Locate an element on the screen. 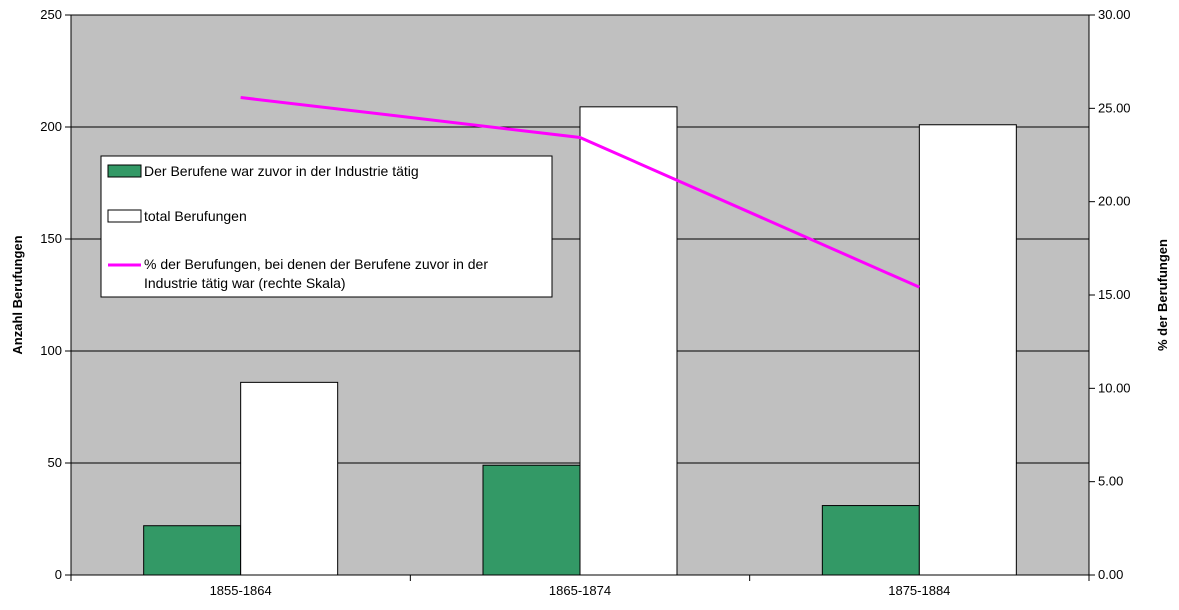 The image size is (1179, 610). y-right-axis-title: % der Berufungen is located at coordinates (1162, 295).